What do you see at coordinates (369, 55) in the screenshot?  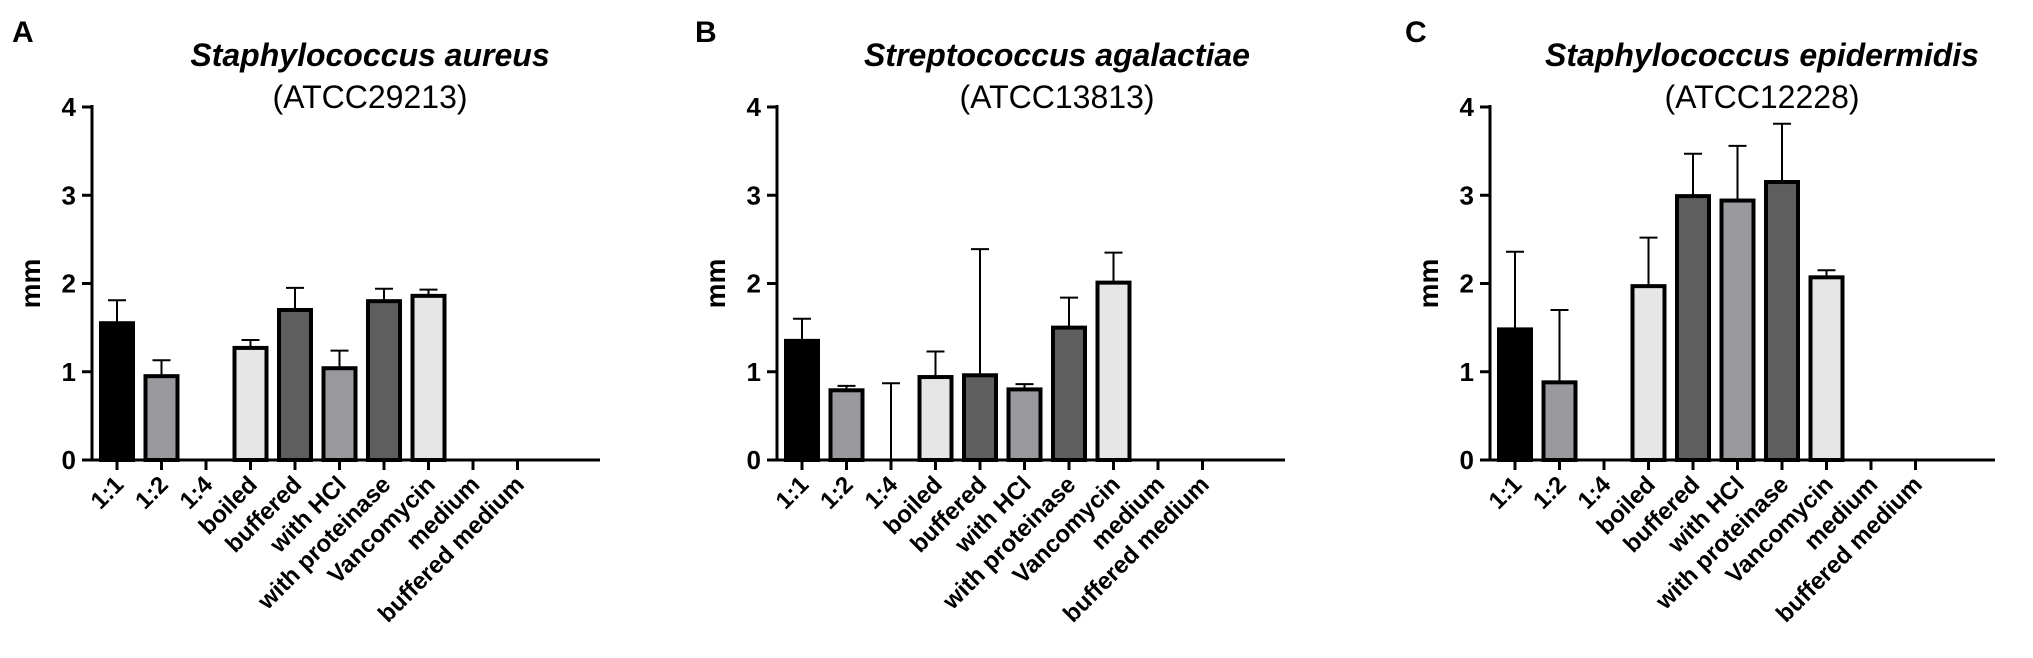 I see `chart-title: Staphylococcus aureus` at bounding box center [369, 55].